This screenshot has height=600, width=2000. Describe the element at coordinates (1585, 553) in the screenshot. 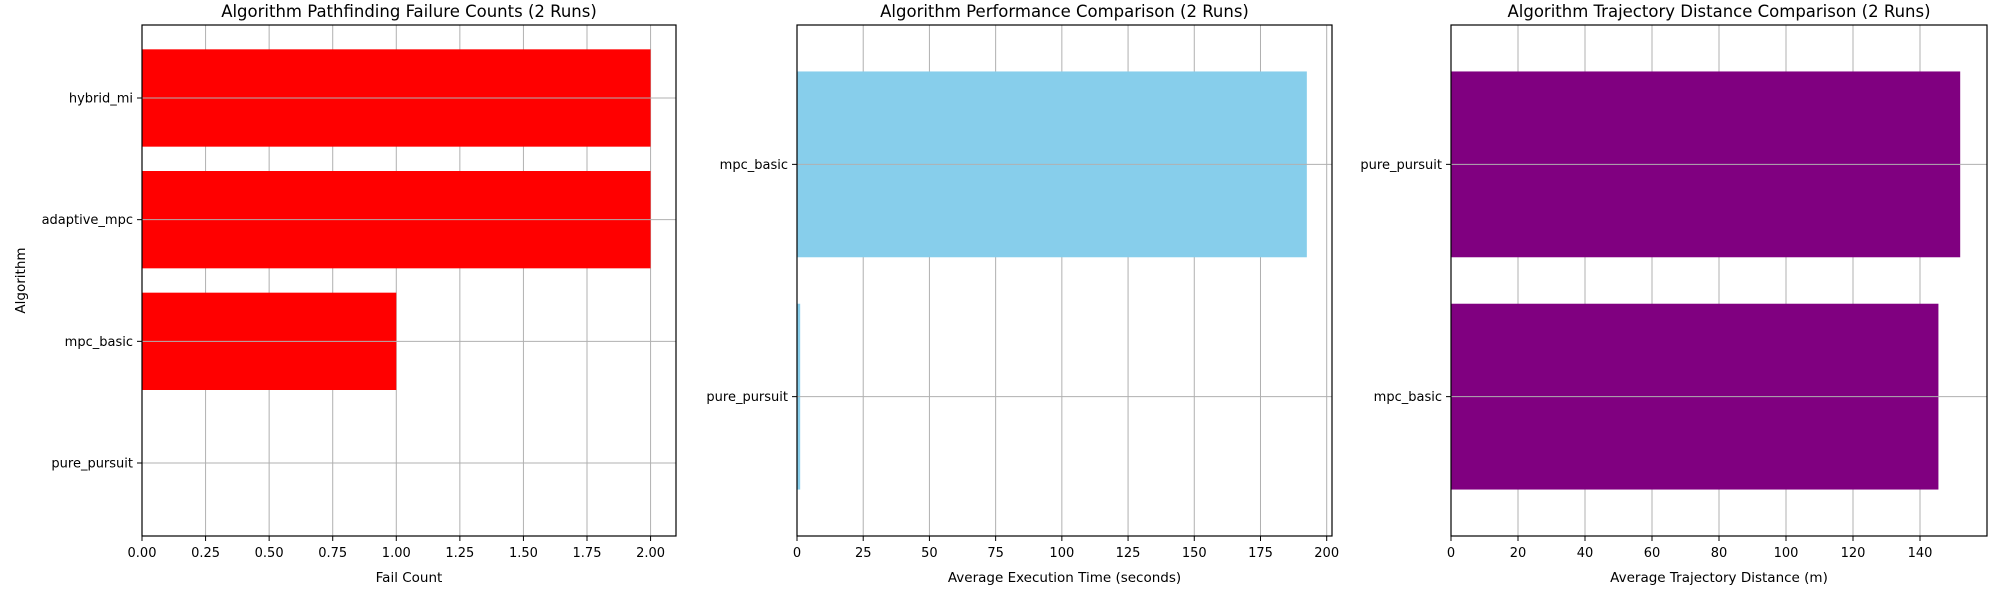

I see `x-tick-label: 40` at that location.